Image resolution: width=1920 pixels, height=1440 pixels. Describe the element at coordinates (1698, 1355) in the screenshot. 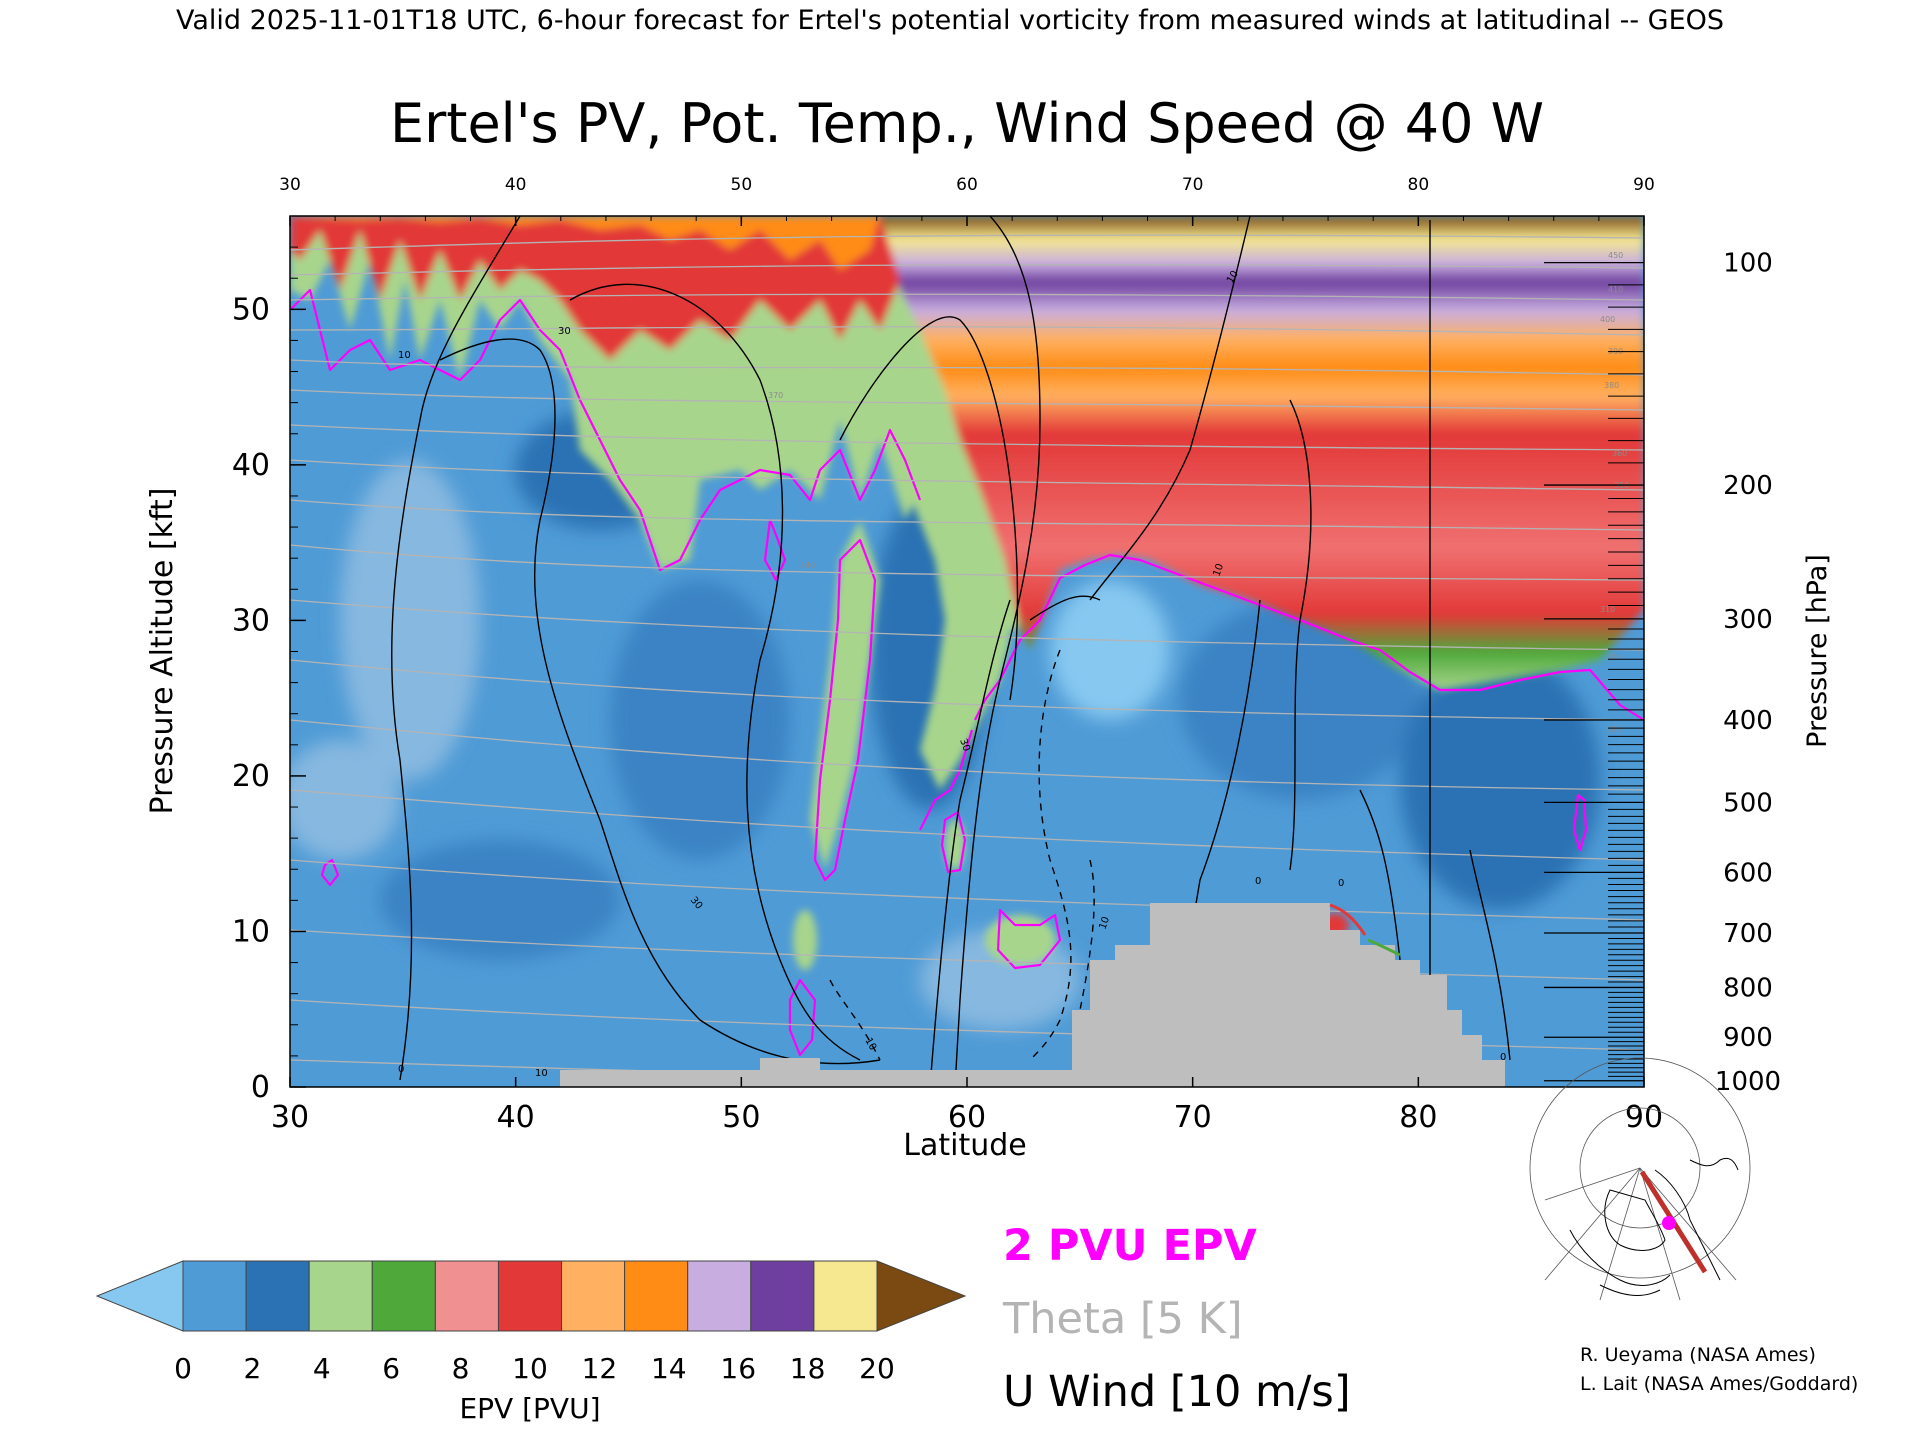

I see `credit-line-1: R. Ueyama (NASA Ames)` at that location.